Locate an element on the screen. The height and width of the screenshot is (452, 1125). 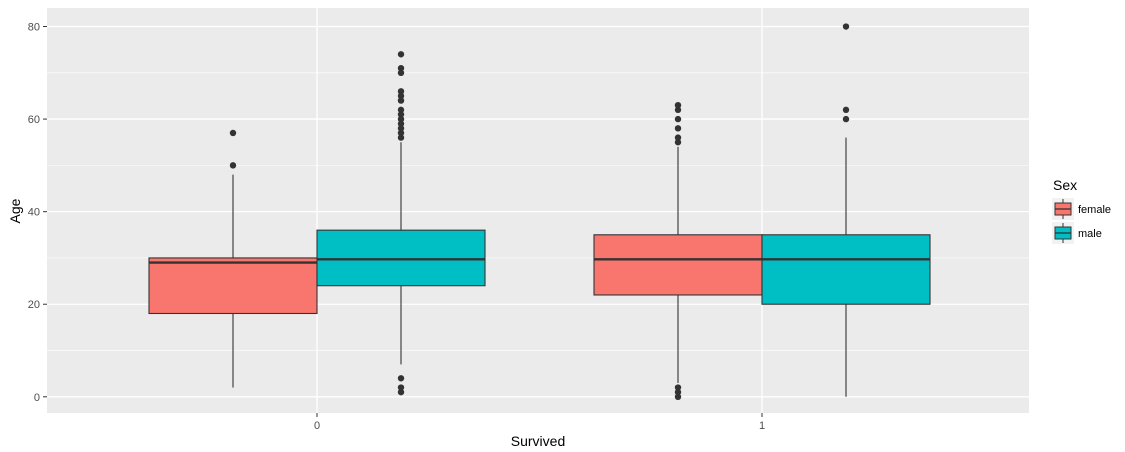
x-tick-label: 1 is located at coordinates (762, 426).